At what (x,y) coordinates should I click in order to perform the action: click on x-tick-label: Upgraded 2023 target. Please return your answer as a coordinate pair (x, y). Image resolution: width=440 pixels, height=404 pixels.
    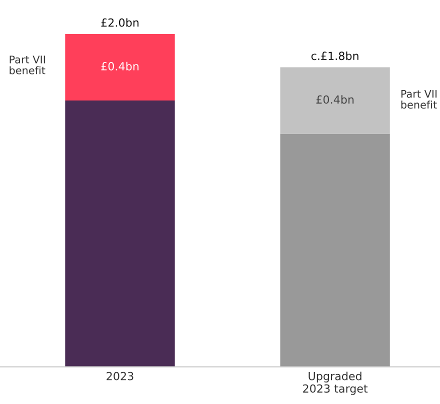
    Looking at the image, I should click on (335, 383).